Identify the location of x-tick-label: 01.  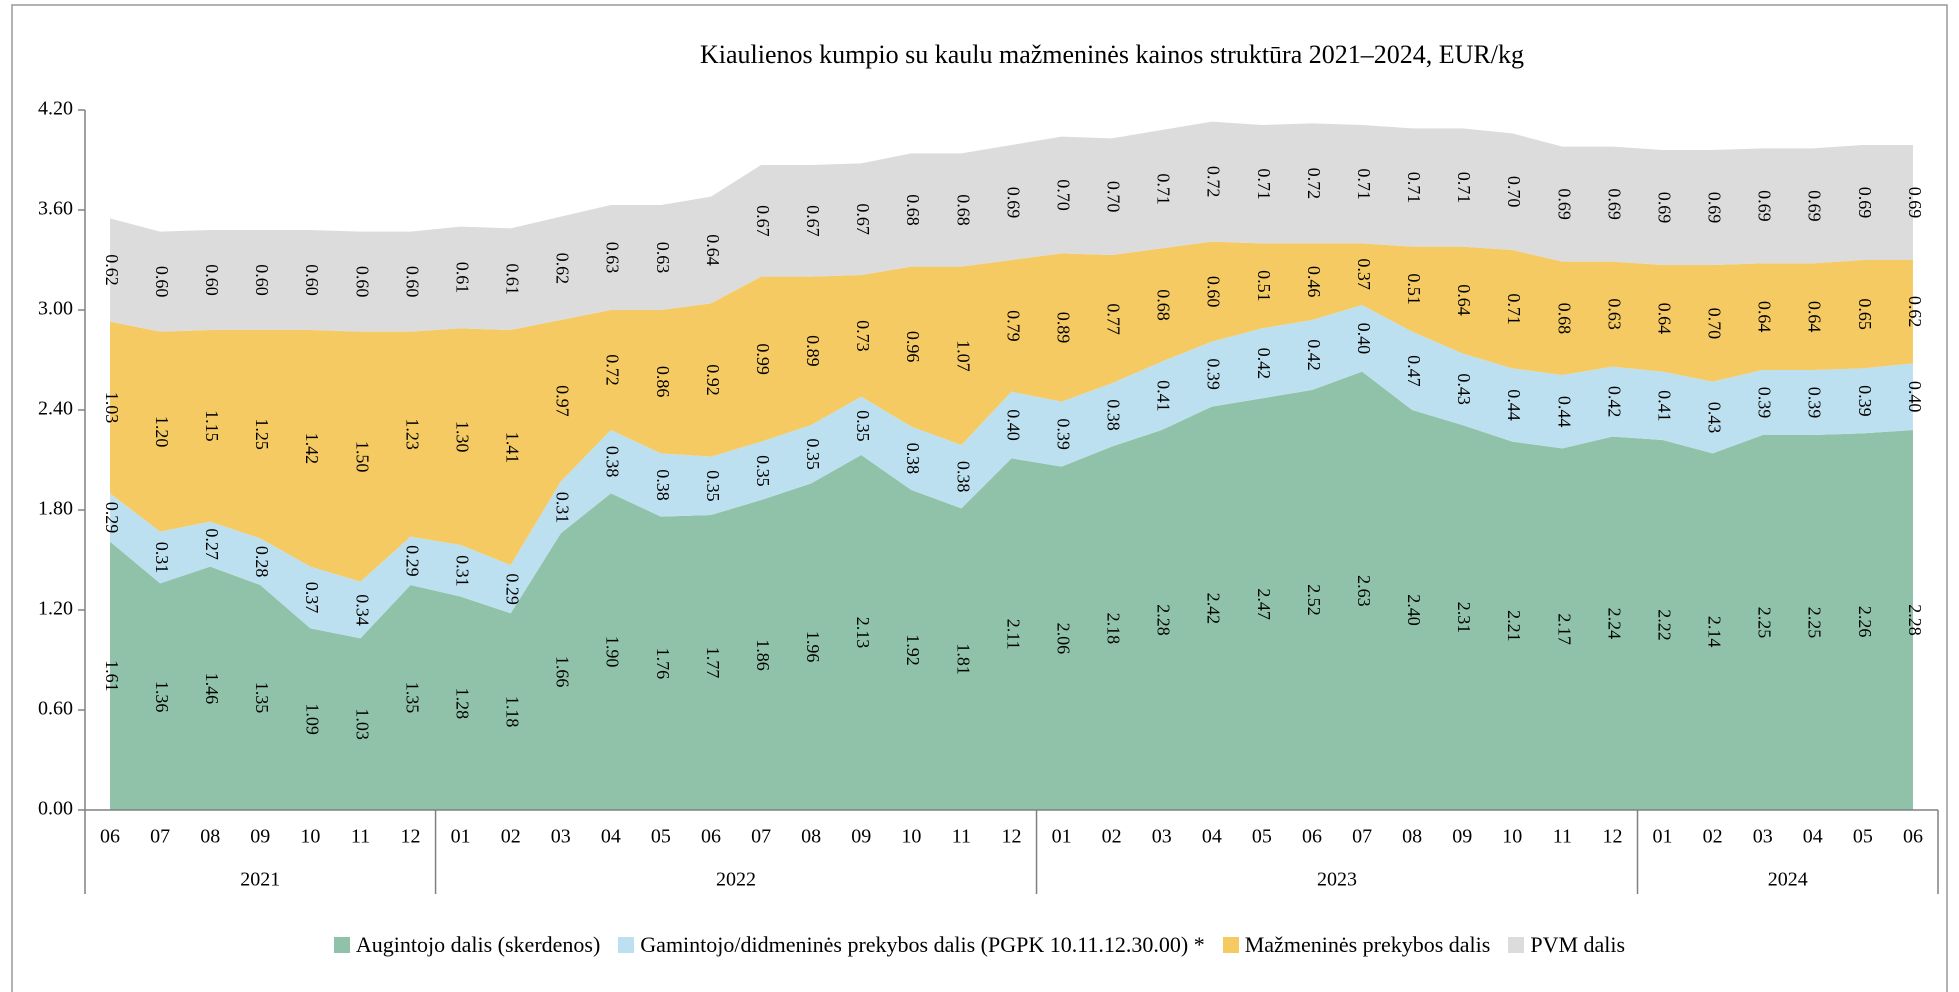
(1062, 837).